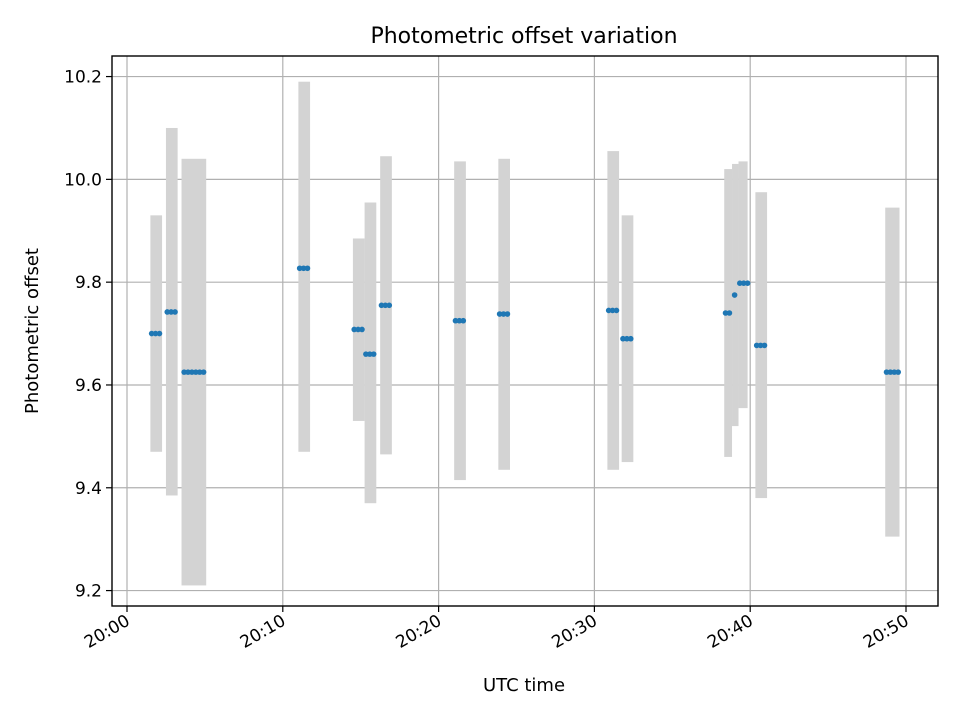 Image resolution: width=960 pixels, height=720 pixels. I want to click on x-tick-label: 20:50, so click(886, 632).